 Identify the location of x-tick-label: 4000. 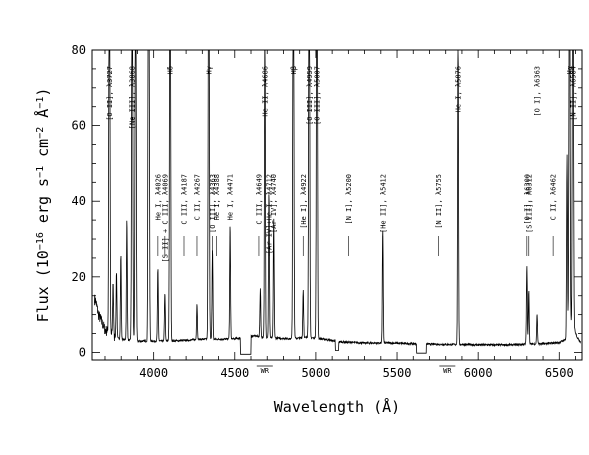
(153, 373).